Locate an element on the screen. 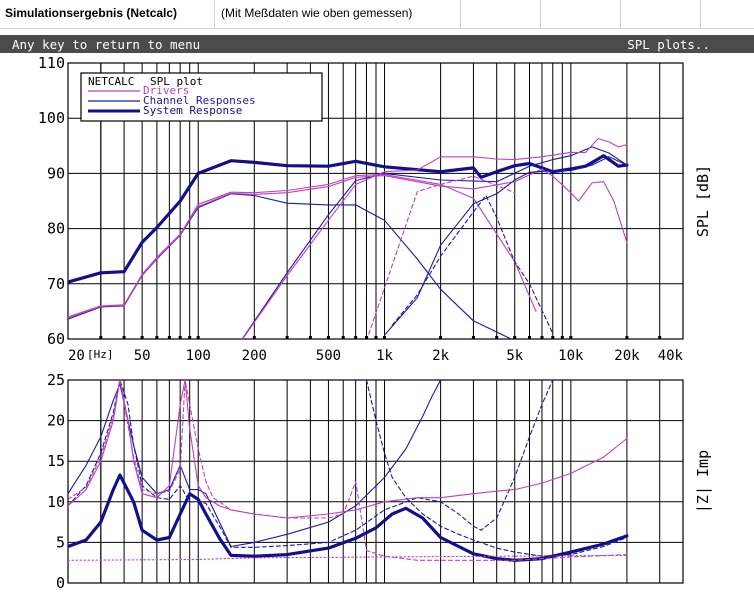 This screenshot has height=593, width=754. legend-title: SPL plot is located at coordinates (176, 81).